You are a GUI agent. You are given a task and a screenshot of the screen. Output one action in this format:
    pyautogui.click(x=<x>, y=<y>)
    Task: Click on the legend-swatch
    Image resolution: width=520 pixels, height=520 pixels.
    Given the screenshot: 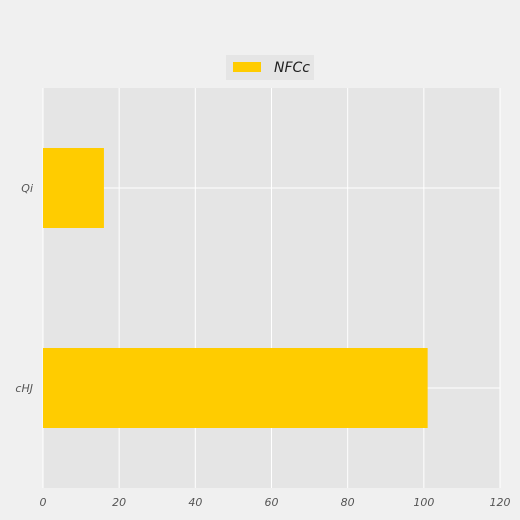 What is the action you would take?
    pyautogui.click(x=247, y=67)
    